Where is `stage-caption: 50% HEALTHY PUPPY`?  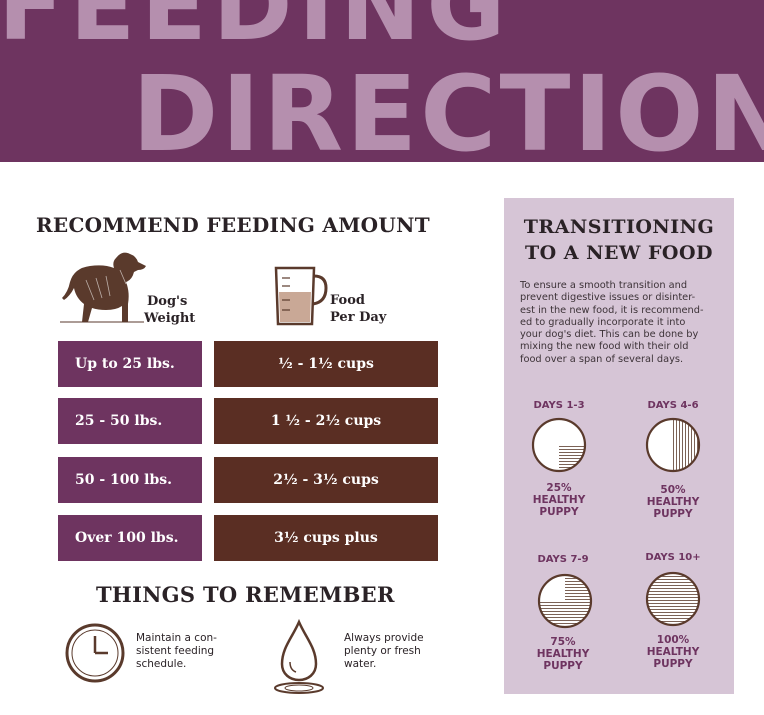 stage-caption: 50% HEALTHY PUPPY is located at coordinates (673, 502).